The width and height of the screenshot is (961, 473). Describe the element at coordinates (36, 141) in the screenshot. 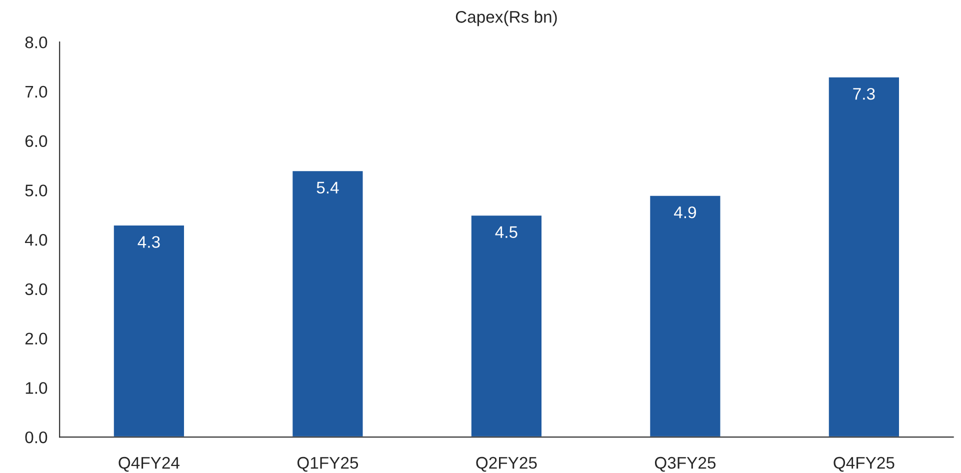

I see `y-tick-label: 6.0` at that location.